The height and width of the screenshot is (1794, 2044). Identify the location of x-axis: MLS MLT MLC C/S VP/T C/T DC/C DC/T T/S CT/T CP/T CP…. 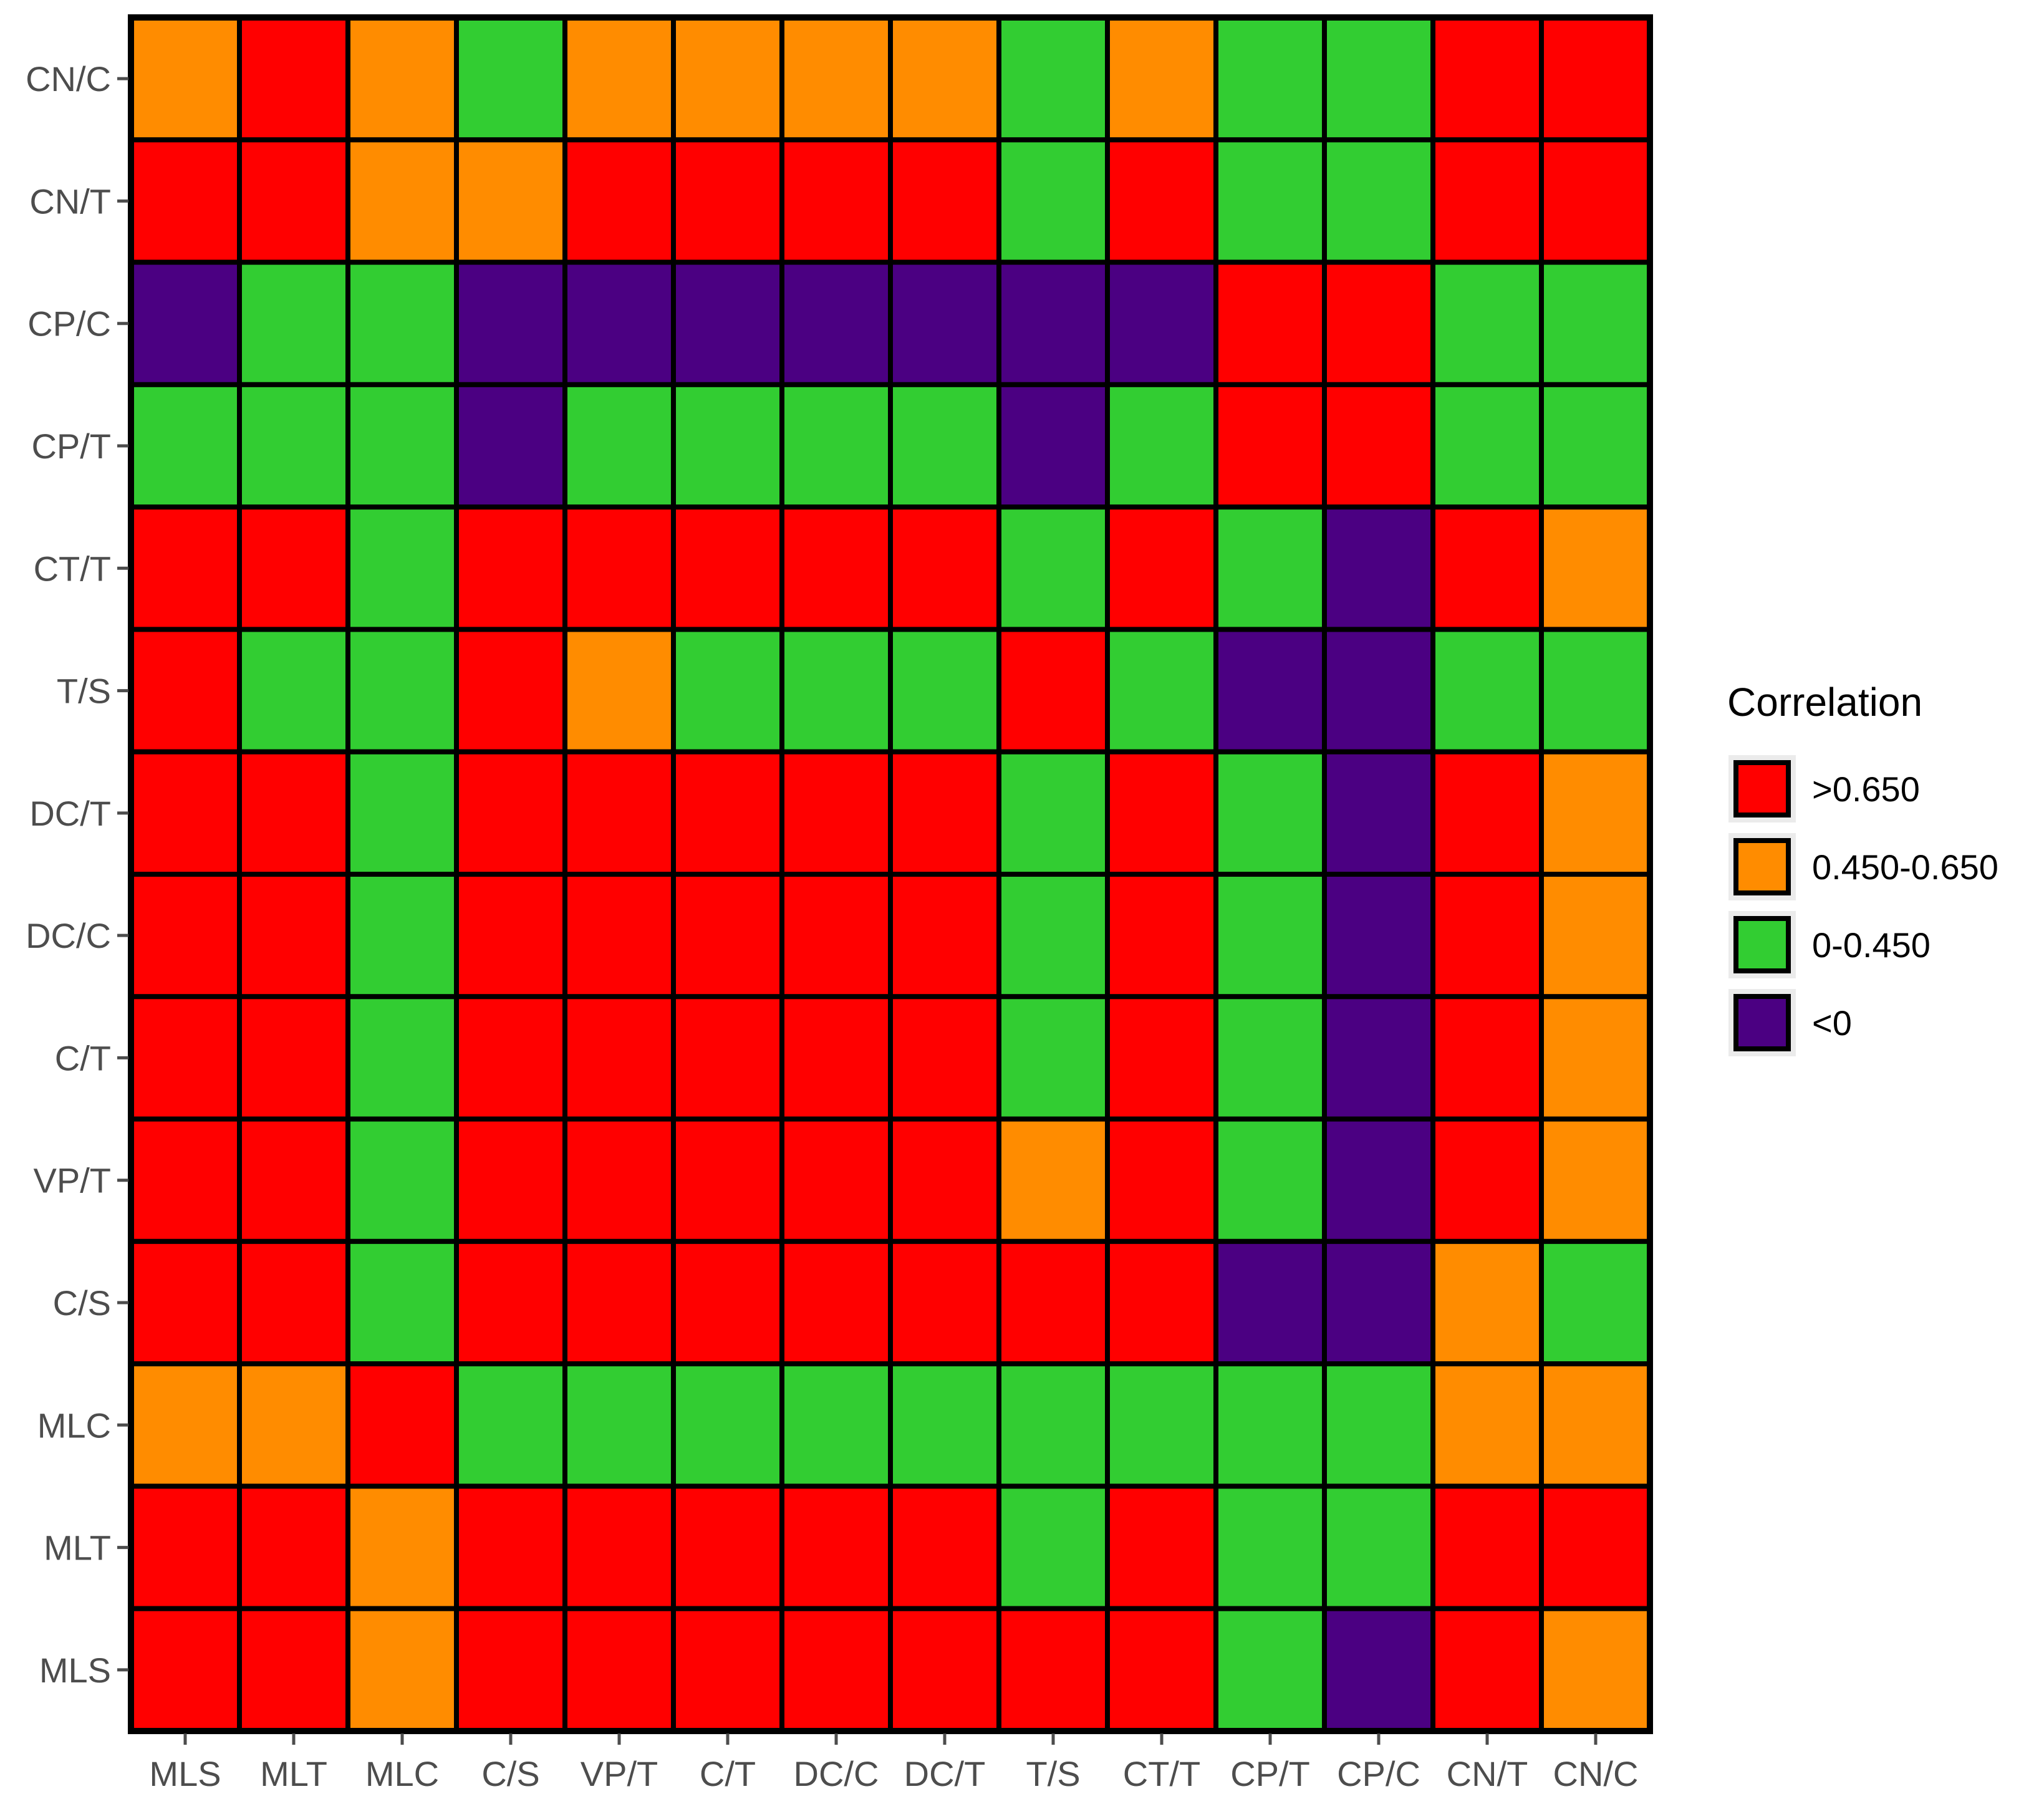
(893, 1763).